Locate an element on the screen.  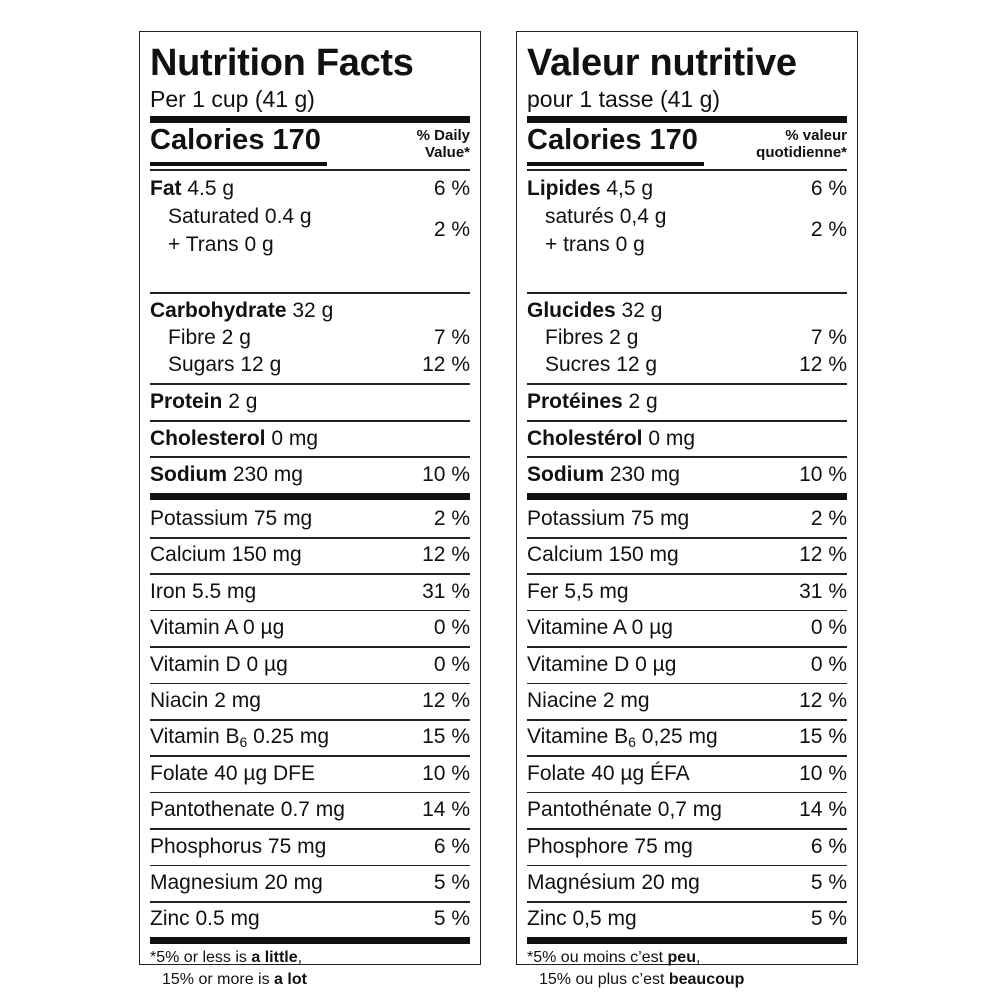
nutrient-label: Pantothenate 0.7 mg is located at coordinates (247, 810).